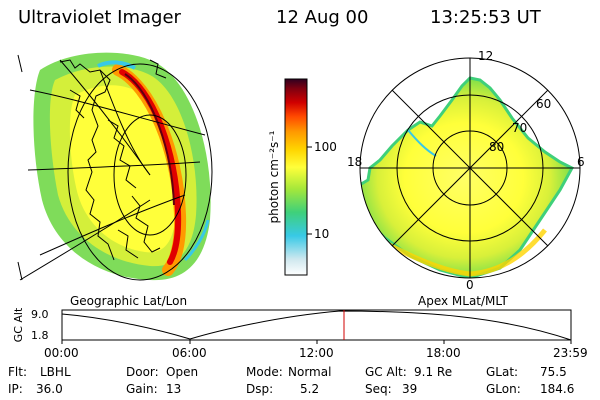 This screenshot has height=400, width=600. I want to click on x-label-0600: 06:00, so click(189, 353).